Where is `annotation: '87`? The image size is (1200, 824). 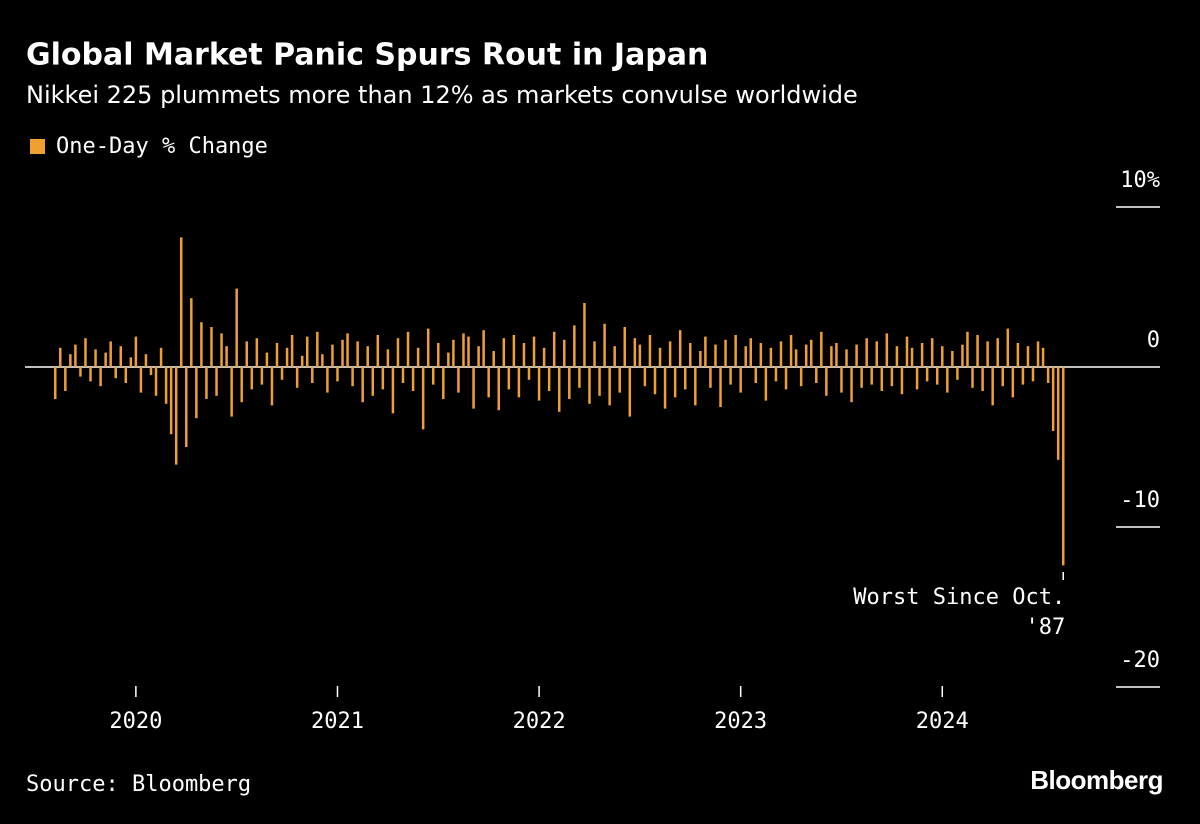 annotation: '87 is located at coordinates (1045, 627).